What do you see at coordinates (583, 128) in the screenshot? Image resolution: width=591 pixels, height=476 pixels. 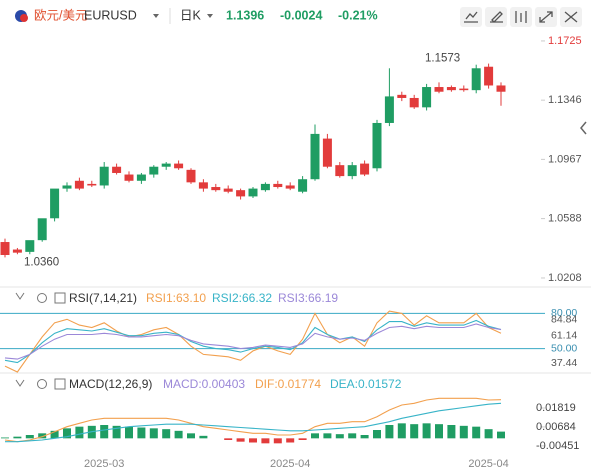 I see `collapse-arrow` at bounding box center [583, 128].